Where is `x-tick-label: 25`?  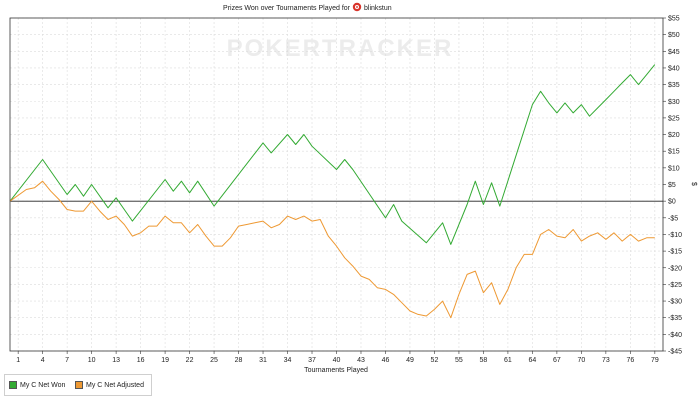
x-tick-label: 25 is located at coordinates (214, 360).